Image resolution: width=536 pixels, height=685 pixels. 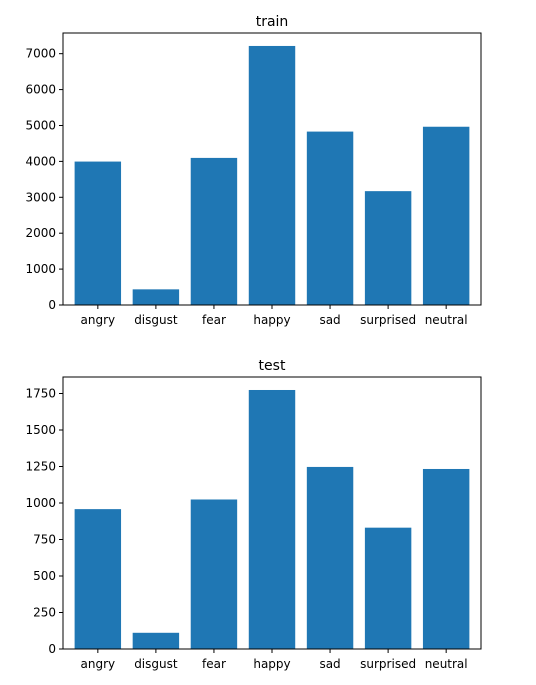 What do you see at coordinates (271, 664) in the screenshot?
I see `test-xtick-label: happy` at bounding box center [271, 664].